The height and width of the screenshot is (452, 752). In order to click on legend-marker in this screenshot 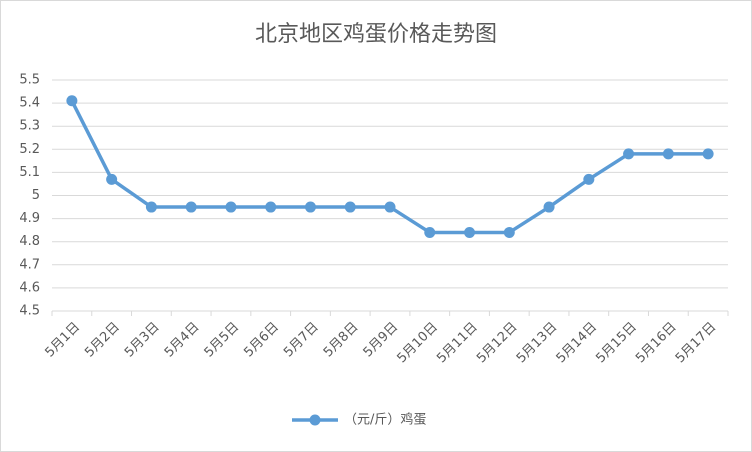, I will do `click(315, 420)`.